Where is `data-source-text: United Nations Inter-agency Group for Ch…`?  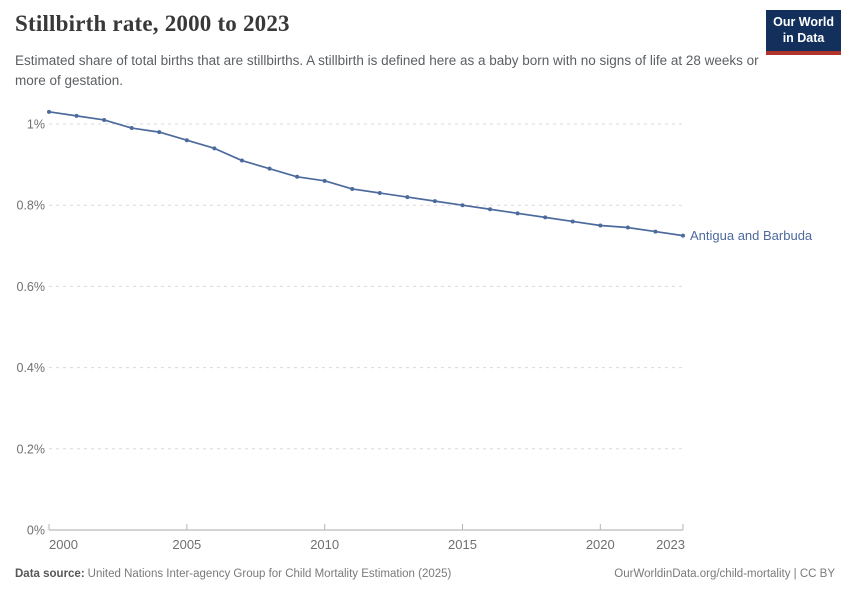 data-source-text: United Nations Inter-agency Group for Ch… is located at coordinates (269, 574).